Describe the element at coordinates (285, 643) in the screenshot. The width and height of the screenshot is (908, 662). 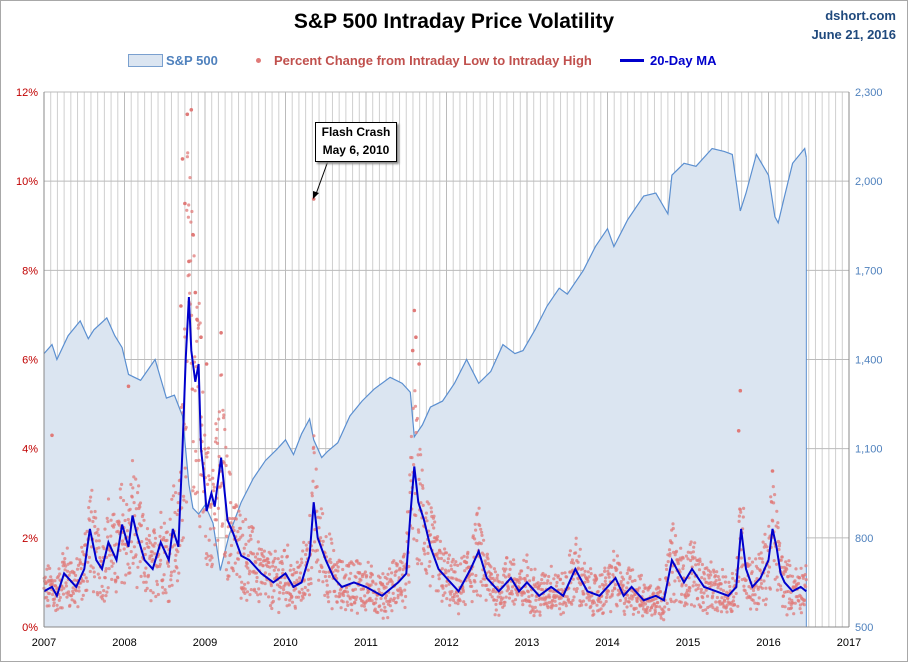
I see `x-tick-label: 2010` at that location.